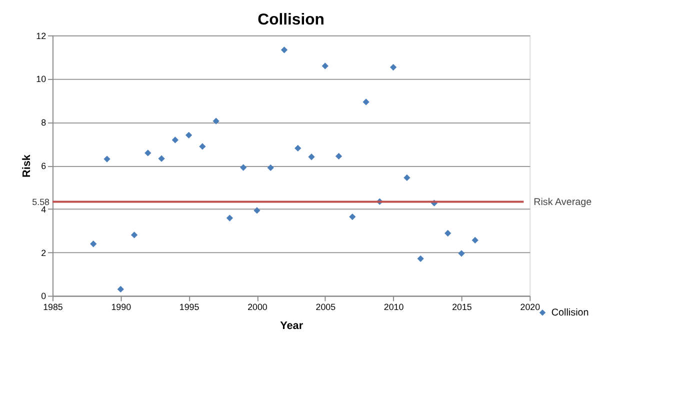 This screenshot has height=393, width=692. What do you see at coordinates (291, 19) in the screenshot?
I see `chart-title: Collision` at bounding box center [291, 19].